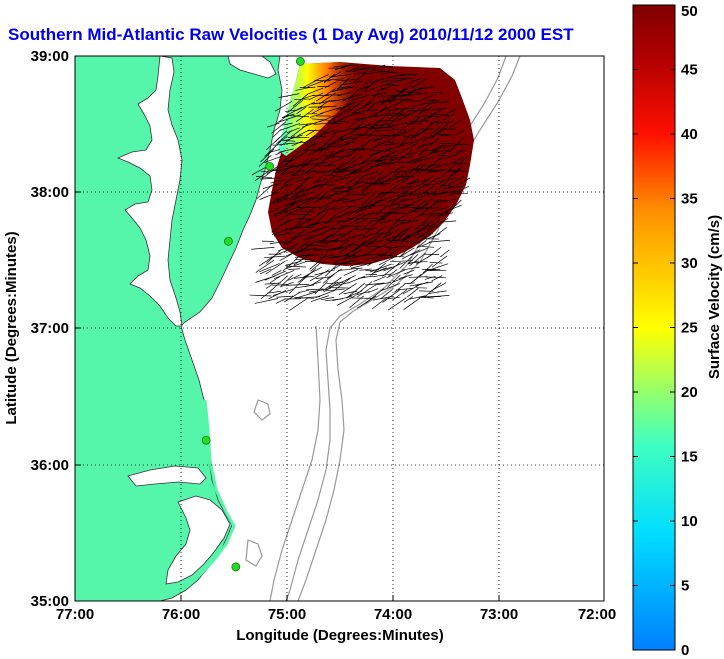 This screenshot has height=659, width=724. I want to click on x-tick-label: 76:00, so click(181, 614).